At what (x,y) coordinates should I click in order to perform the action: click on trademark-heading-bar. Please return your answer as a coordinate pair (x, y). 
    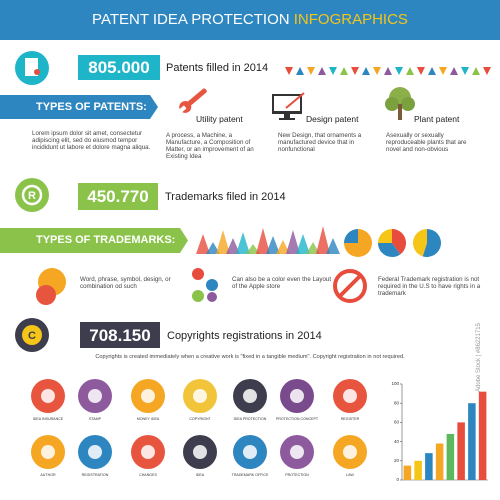
    Looking at the image, I should click on (90, 240).